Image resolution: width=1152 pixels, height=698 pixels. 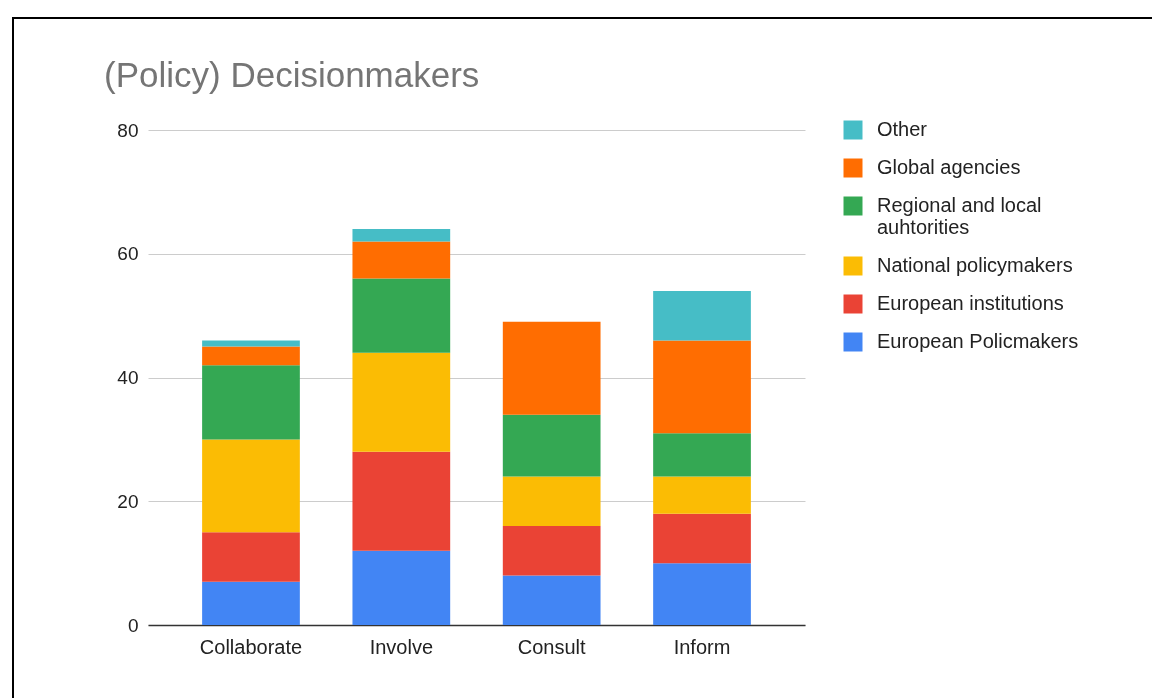 What do you see at coordinates (292, 74) in the screenshot?
I see `chart-title: (Policy) Decisionmakers` at bounding box center [292, 74].